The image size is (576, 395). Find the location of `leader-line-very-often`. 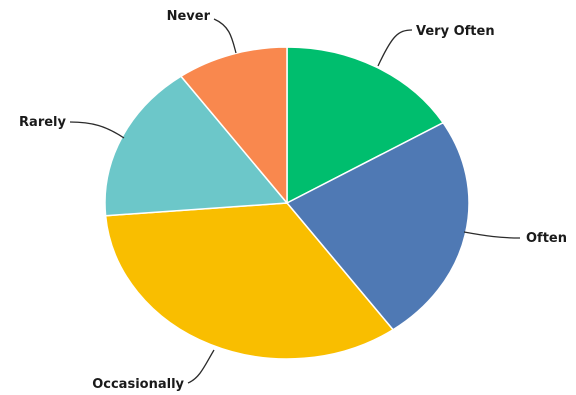

leader-line-very-often is located at coordinates (395, 48).